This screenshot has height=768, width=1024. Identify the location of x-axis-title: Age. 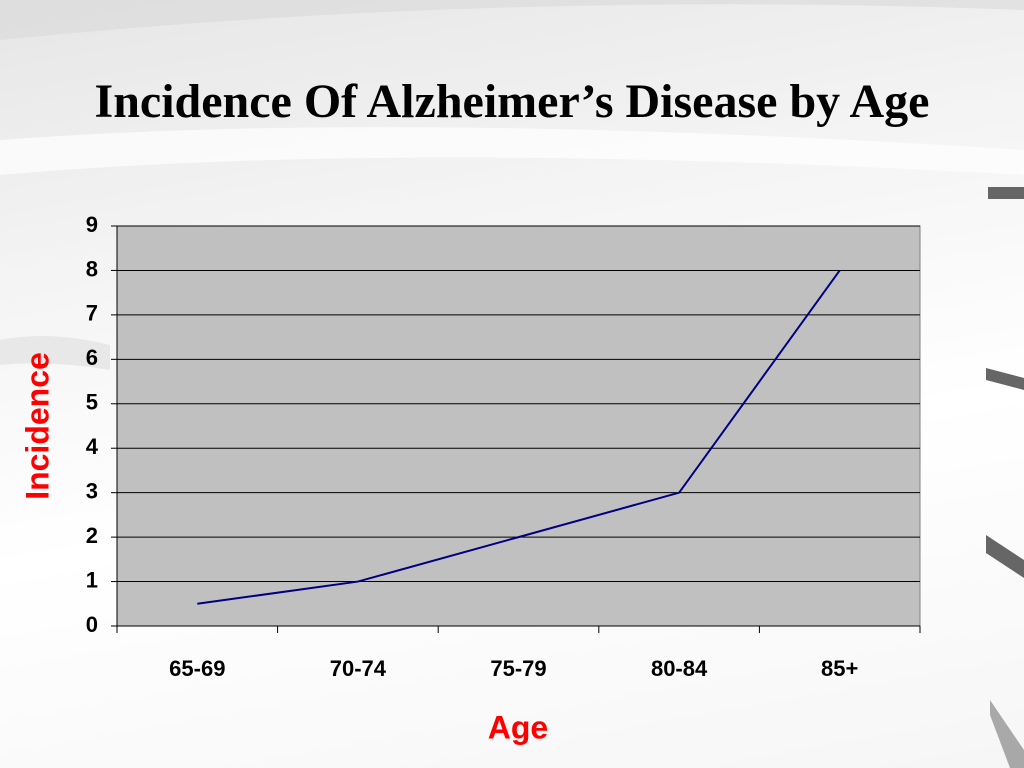
(518, 727).